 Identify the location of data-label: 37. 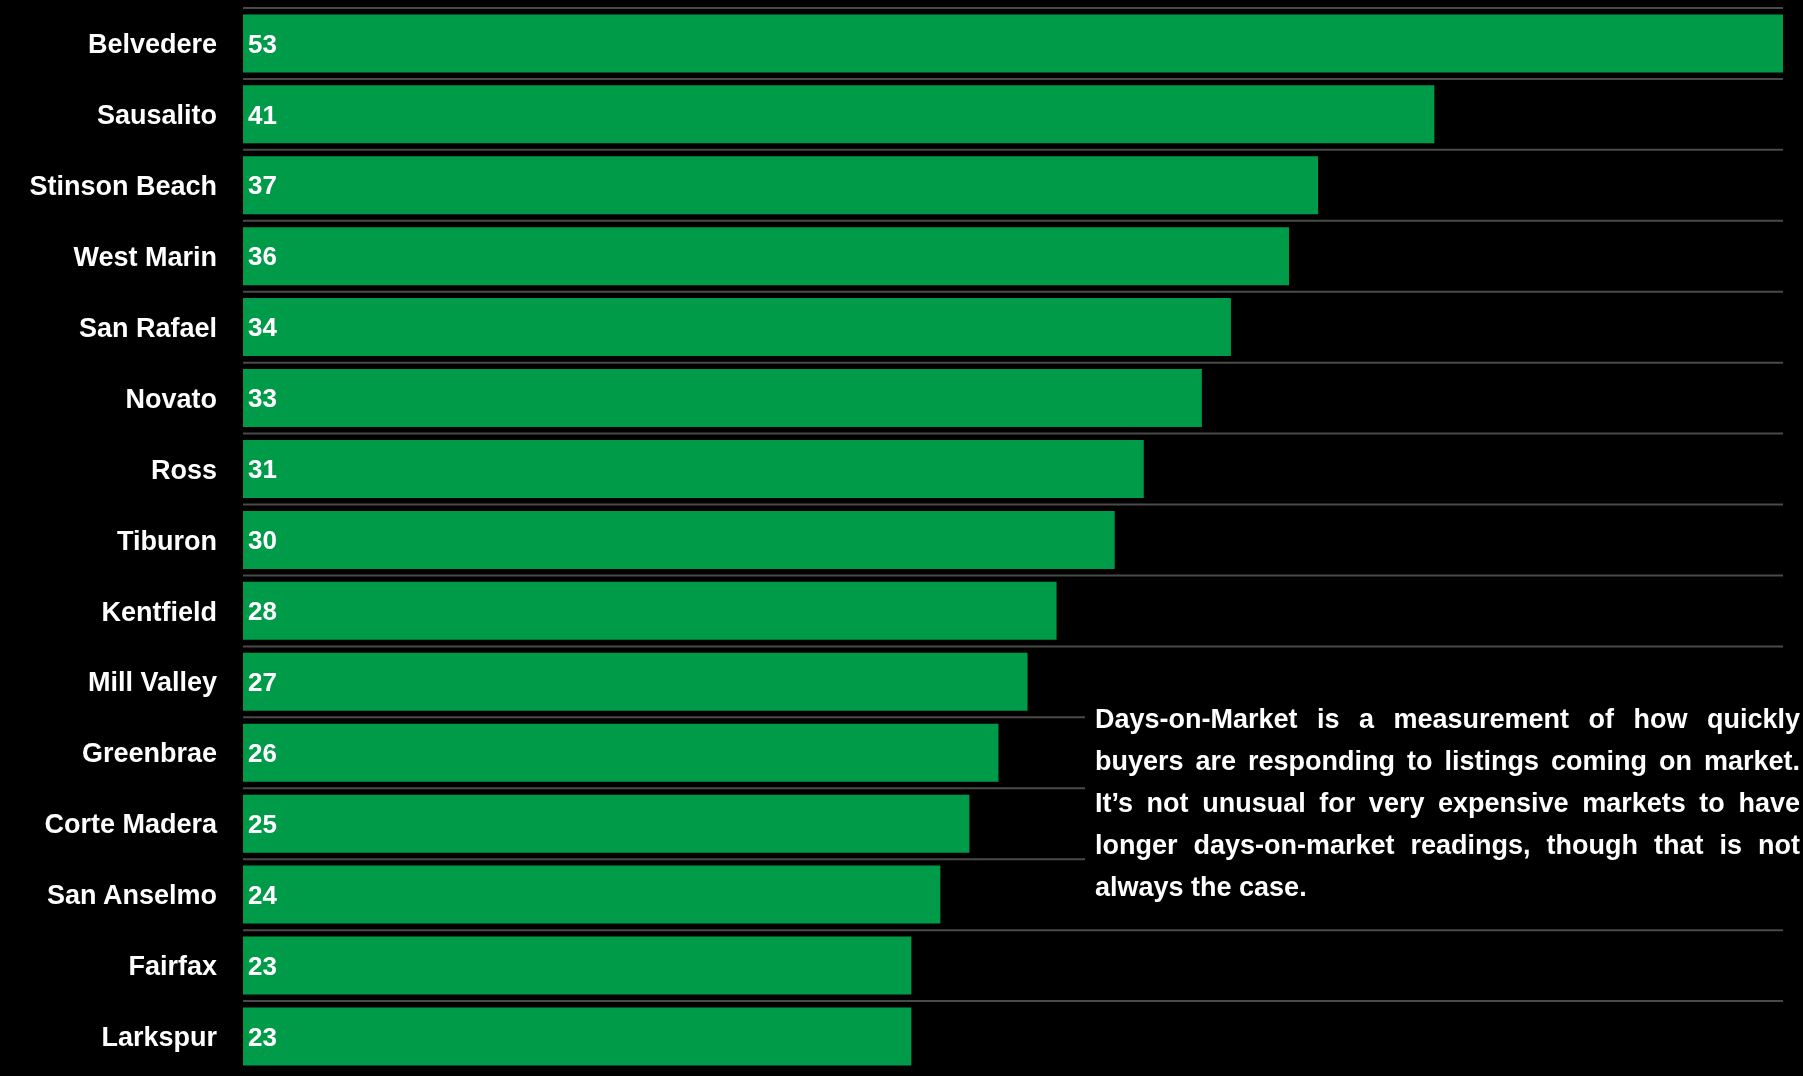
(262, 185).